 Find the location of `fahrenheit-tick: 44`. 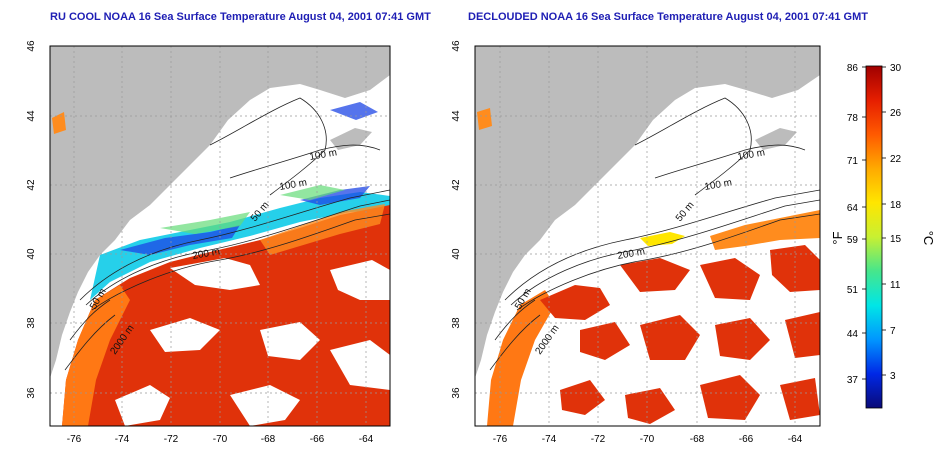

fahrenheit-tick: 44 is located at coordinates (853, 334).